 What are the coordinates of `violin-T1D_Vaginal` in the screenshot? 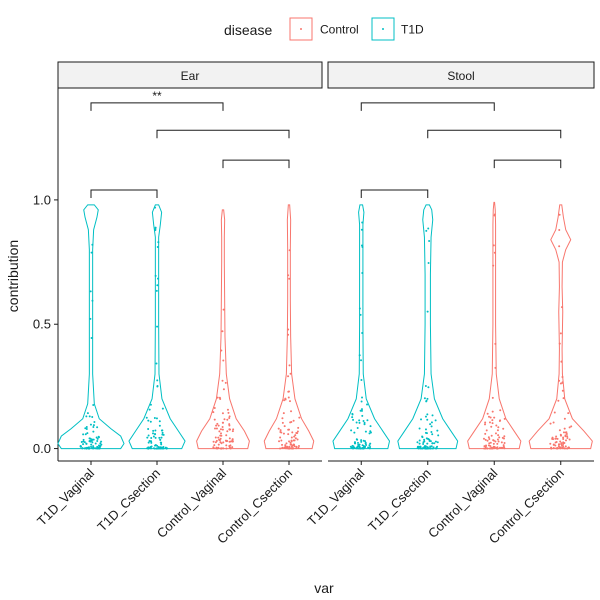 It's located at (91, 327).